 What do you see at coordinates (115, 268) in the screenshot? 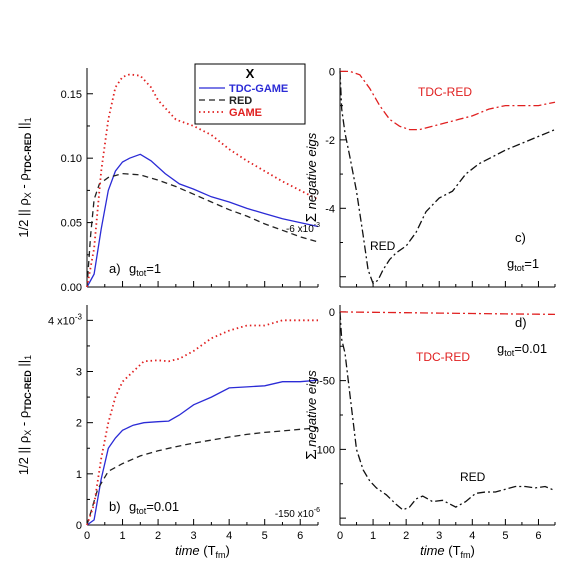
I see `panel-label: a)` at bounding box center [115, 268].